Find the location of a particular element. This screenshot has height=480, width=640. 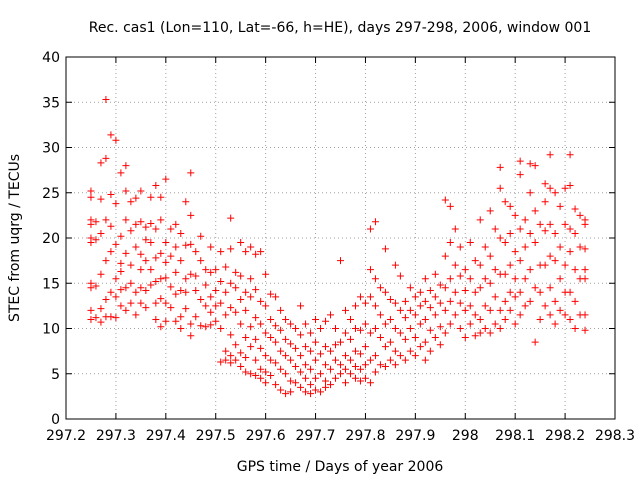

y-tick-label: 10 is located at coordinates (51, 330).